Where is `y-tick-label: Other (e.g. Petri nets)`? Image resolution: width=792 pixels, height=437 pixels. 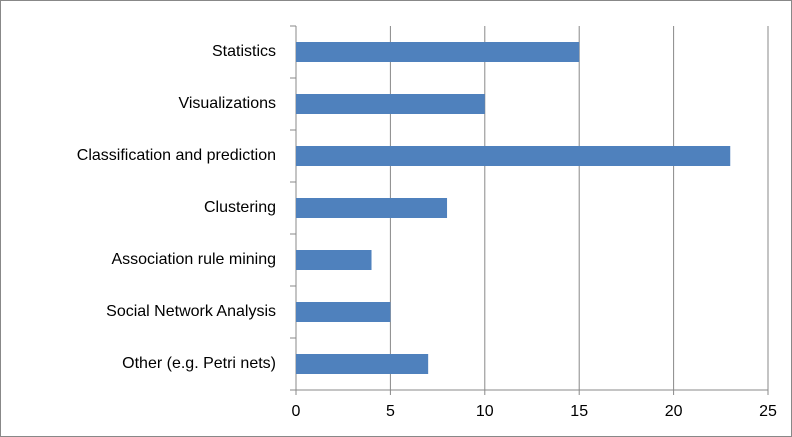 y-tick-label: Other (e.g. Petri nets) is located at coordinates (199, 363).